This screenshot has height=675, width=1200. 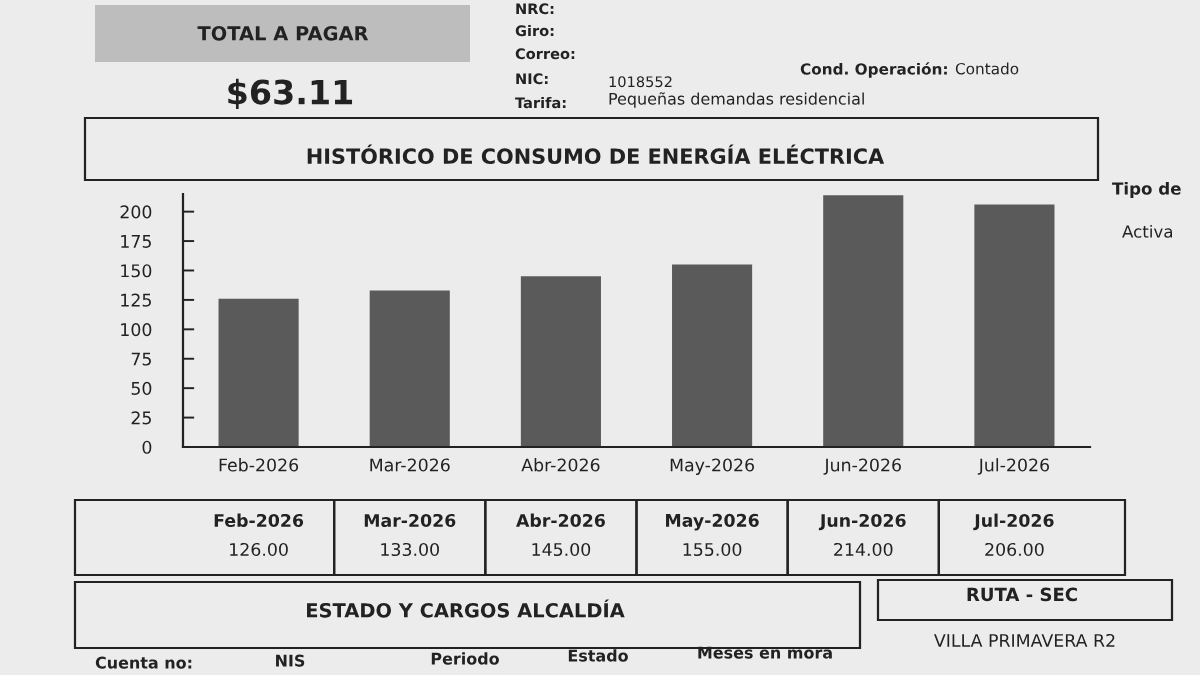 I want to click on chart-title: HISTÓRICO DE CONSUMO DE ENERGÍA ELÉCTRICA, so click(x=596, y=154).